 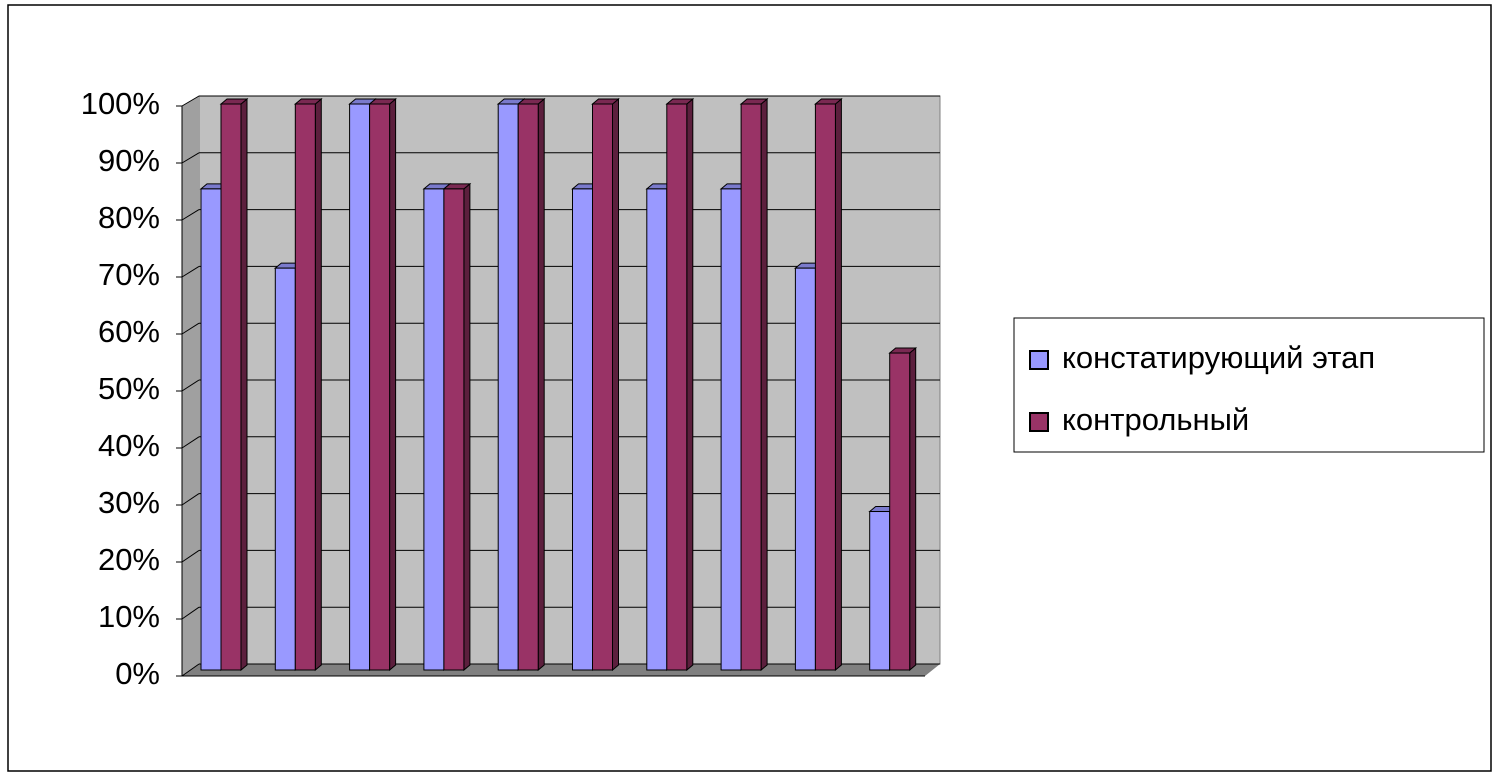 What do you see at coordinates (129, 388) in the screenshot?
I see `y-tick-label: 50%` at bounding box center [129, 388].